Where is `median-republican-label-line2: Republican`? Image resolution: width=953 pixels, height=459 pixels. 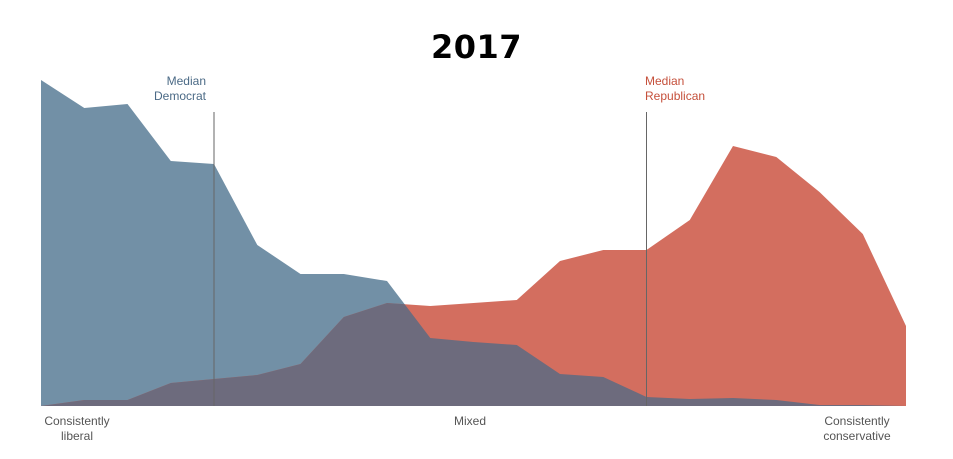
median-republican-label-line2: Republican is located at coordinates (675, 96).